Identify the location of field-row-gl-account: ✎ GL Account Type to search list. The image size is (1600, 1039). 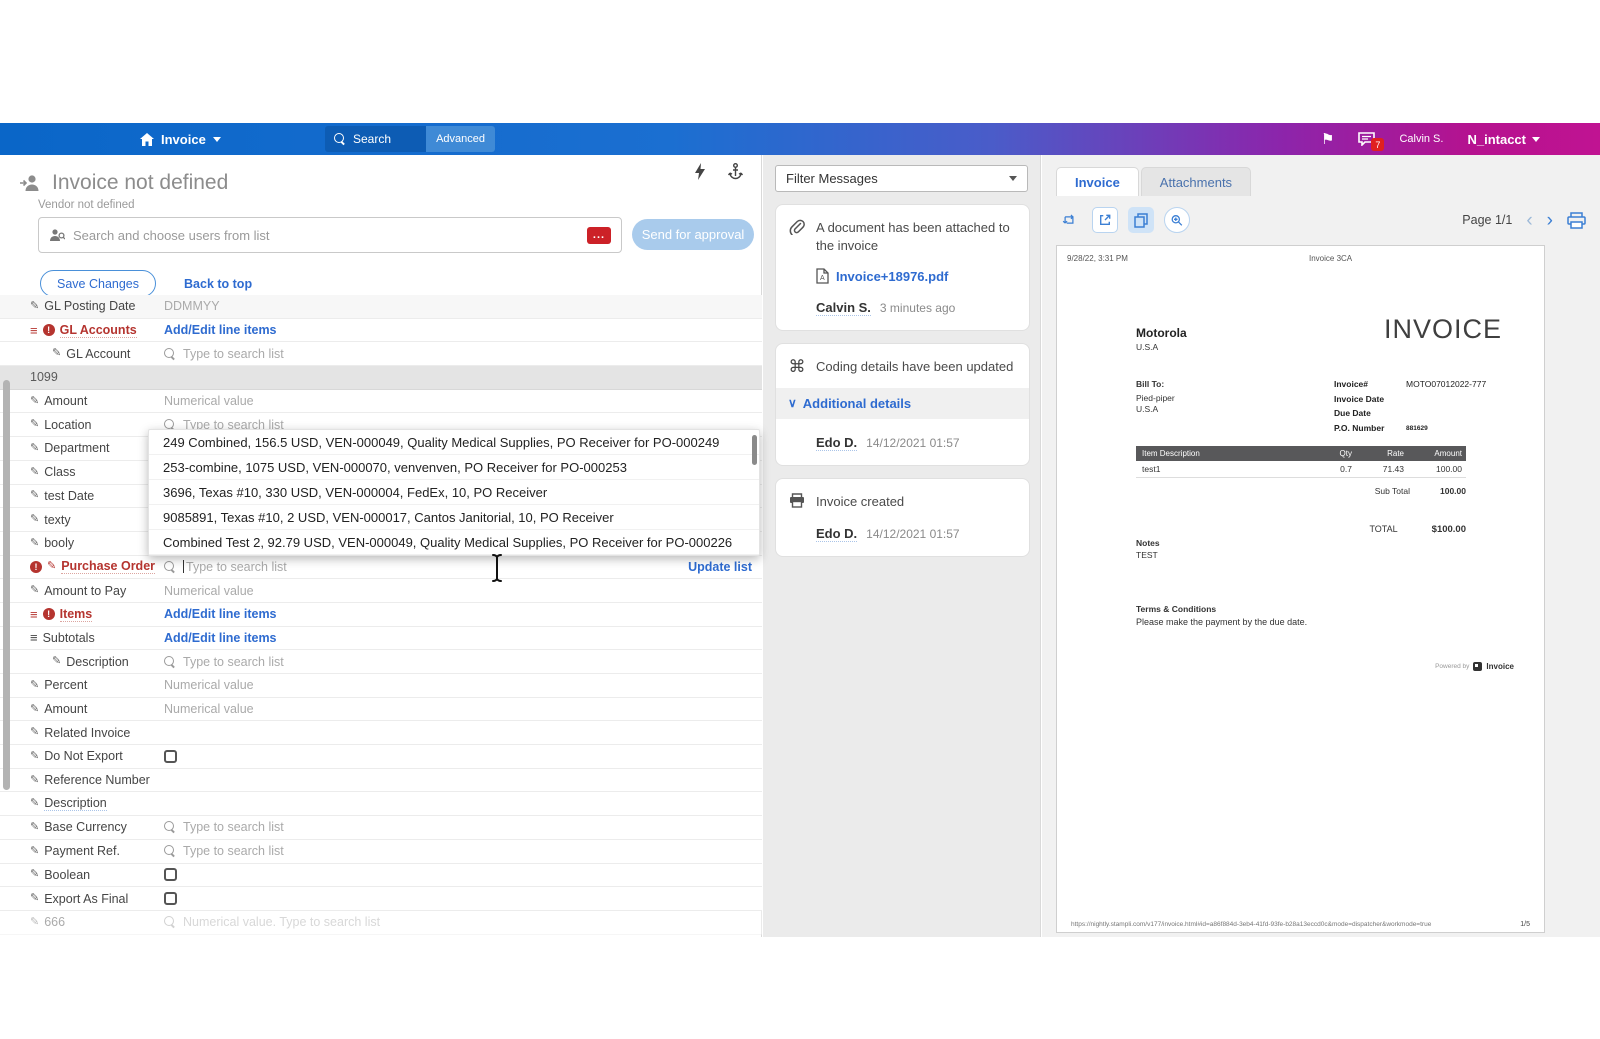
(381, 354).